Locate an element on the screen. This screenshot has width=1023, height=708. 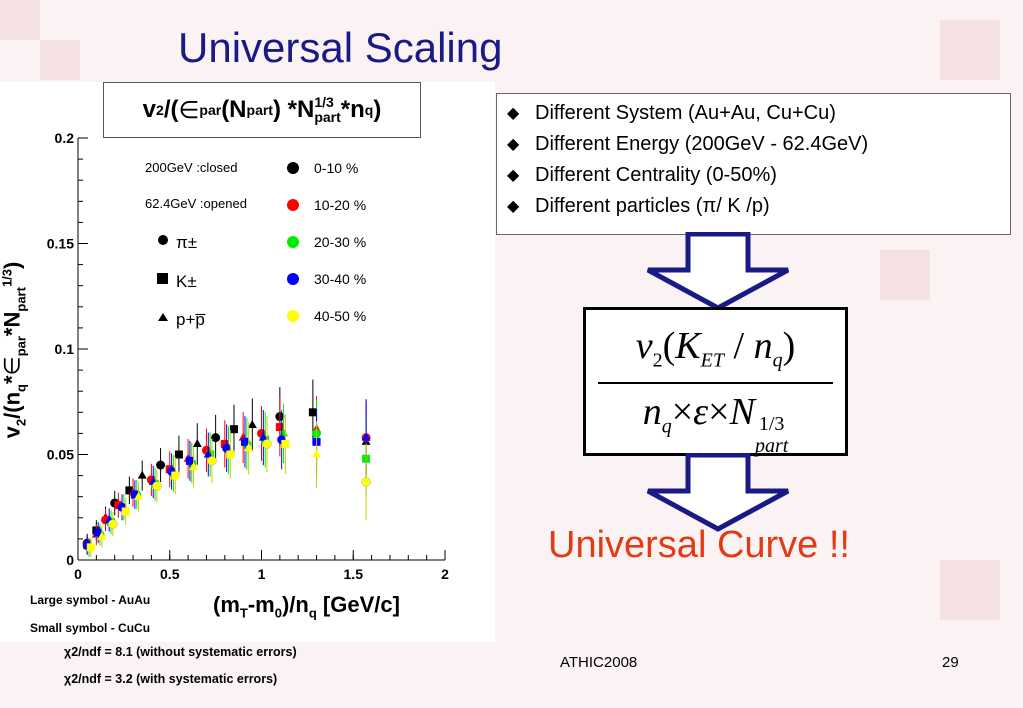
bullet-item: ◆ Different particles (π/ K /p) is located at coordinates (753, 206).